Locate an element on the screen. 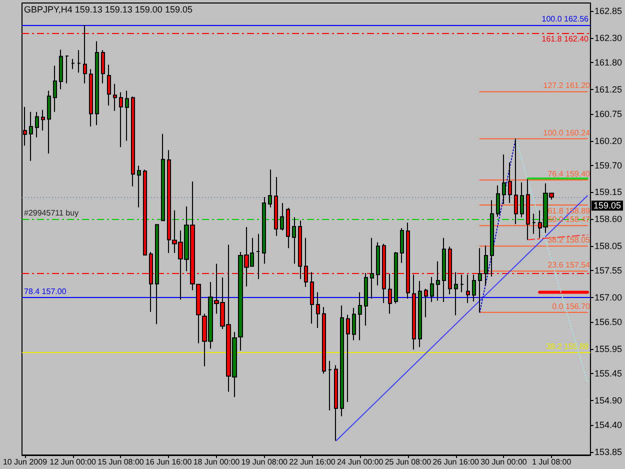 Image resolution: width=625 pixels, height=469 pixels. x-tick-label: 22 Jun 16:00 is located at coordinates (312, 462).